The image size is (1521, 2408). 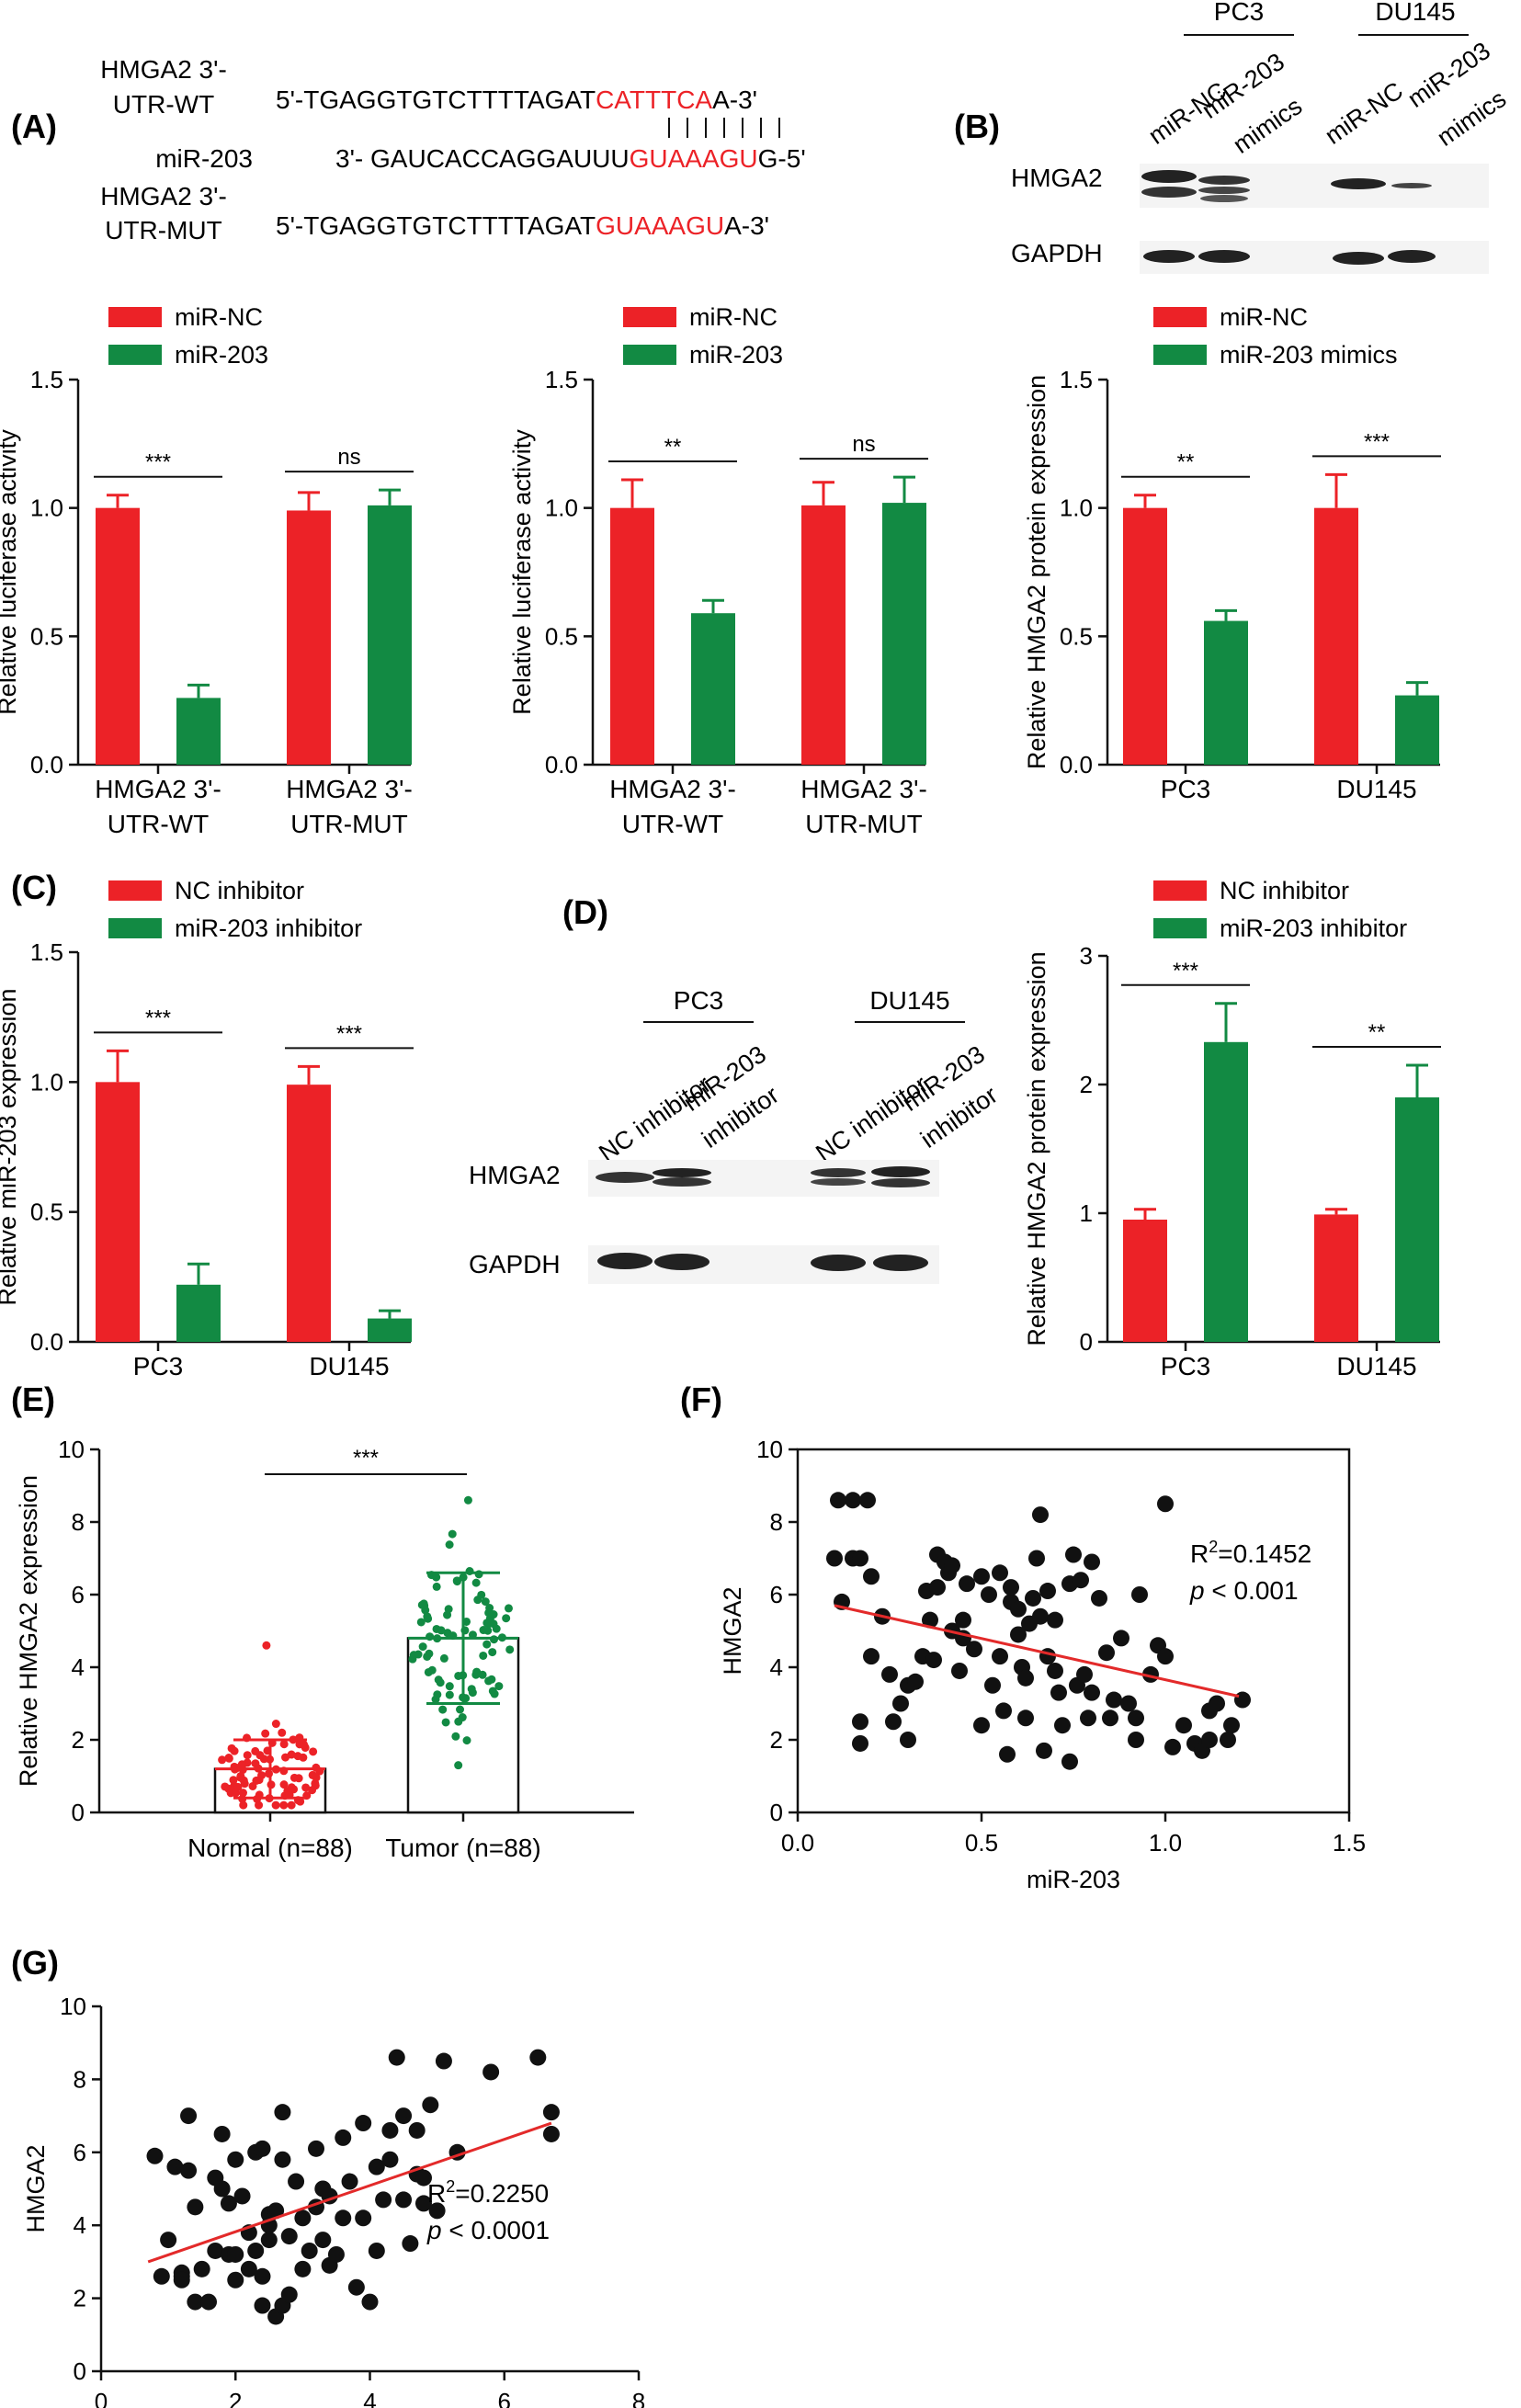 What do you see at coordinates (672, 824) in the screenshot?
I see `x-tick-label: UTR-WT` at bounding box center [672, 824].